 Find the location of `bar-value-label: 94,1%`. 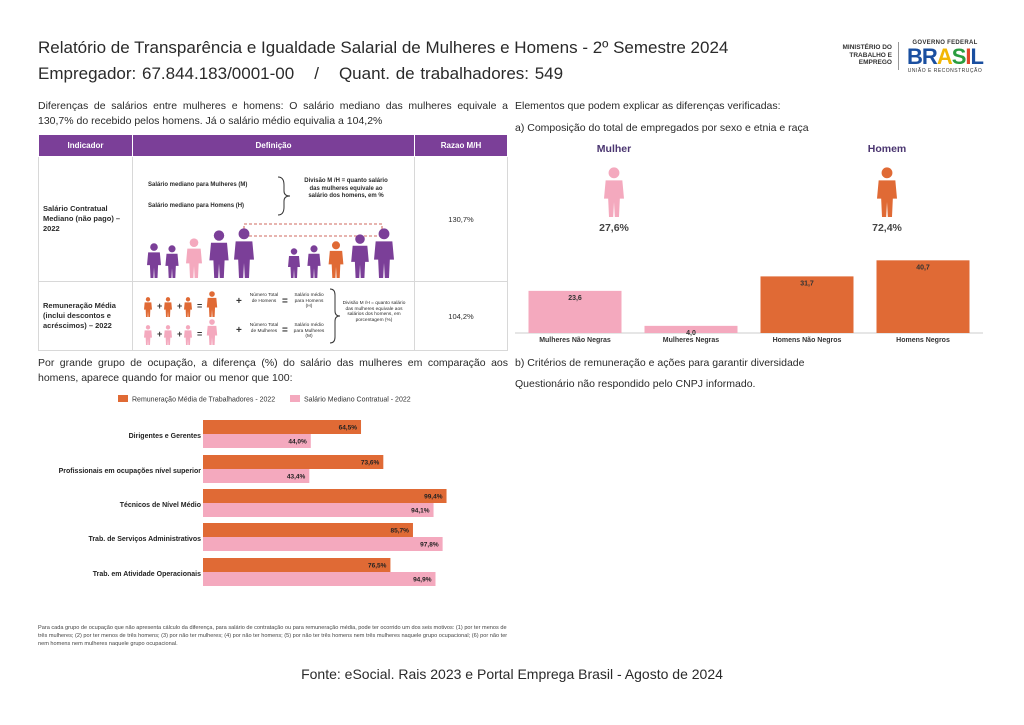

bar-value-label: 94,1% is located at coordinates (420, 511).